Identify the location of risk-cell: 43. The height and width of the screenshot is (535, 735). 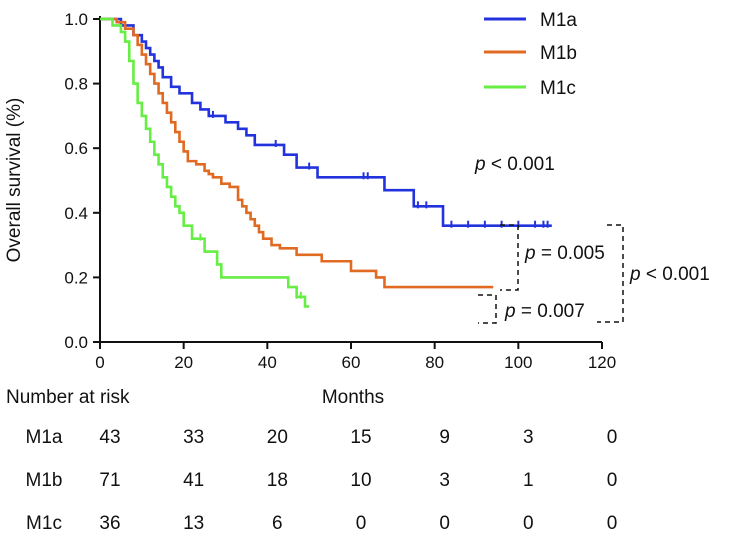
(109, 437).